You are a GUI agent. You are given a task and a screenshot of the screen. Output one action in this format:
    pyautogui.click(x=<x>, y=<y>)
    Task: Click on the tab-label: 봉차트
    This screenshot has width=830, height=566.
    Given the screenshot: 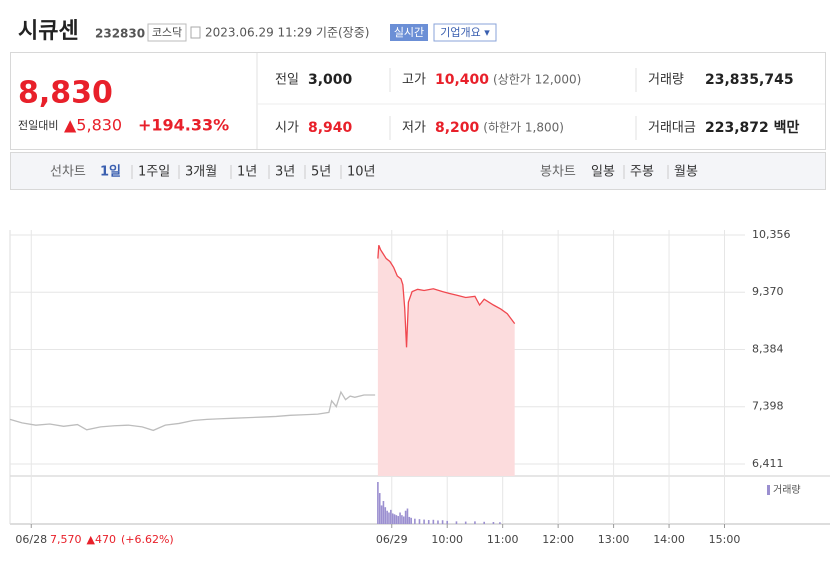 What is the action you would take?
    pyautogui.click(x=558, y=172)
    